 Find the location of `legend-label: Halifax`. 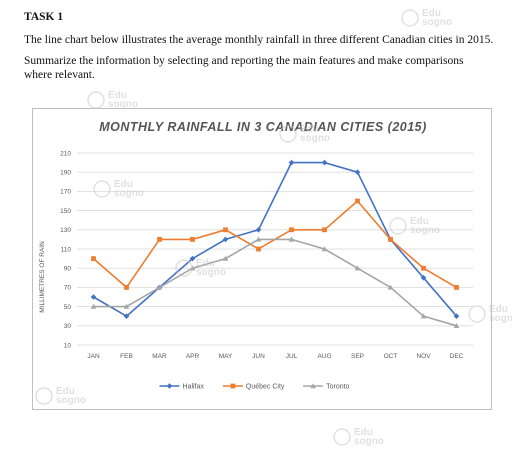

legend-label: Halifax is located at coordinates (194, 387).